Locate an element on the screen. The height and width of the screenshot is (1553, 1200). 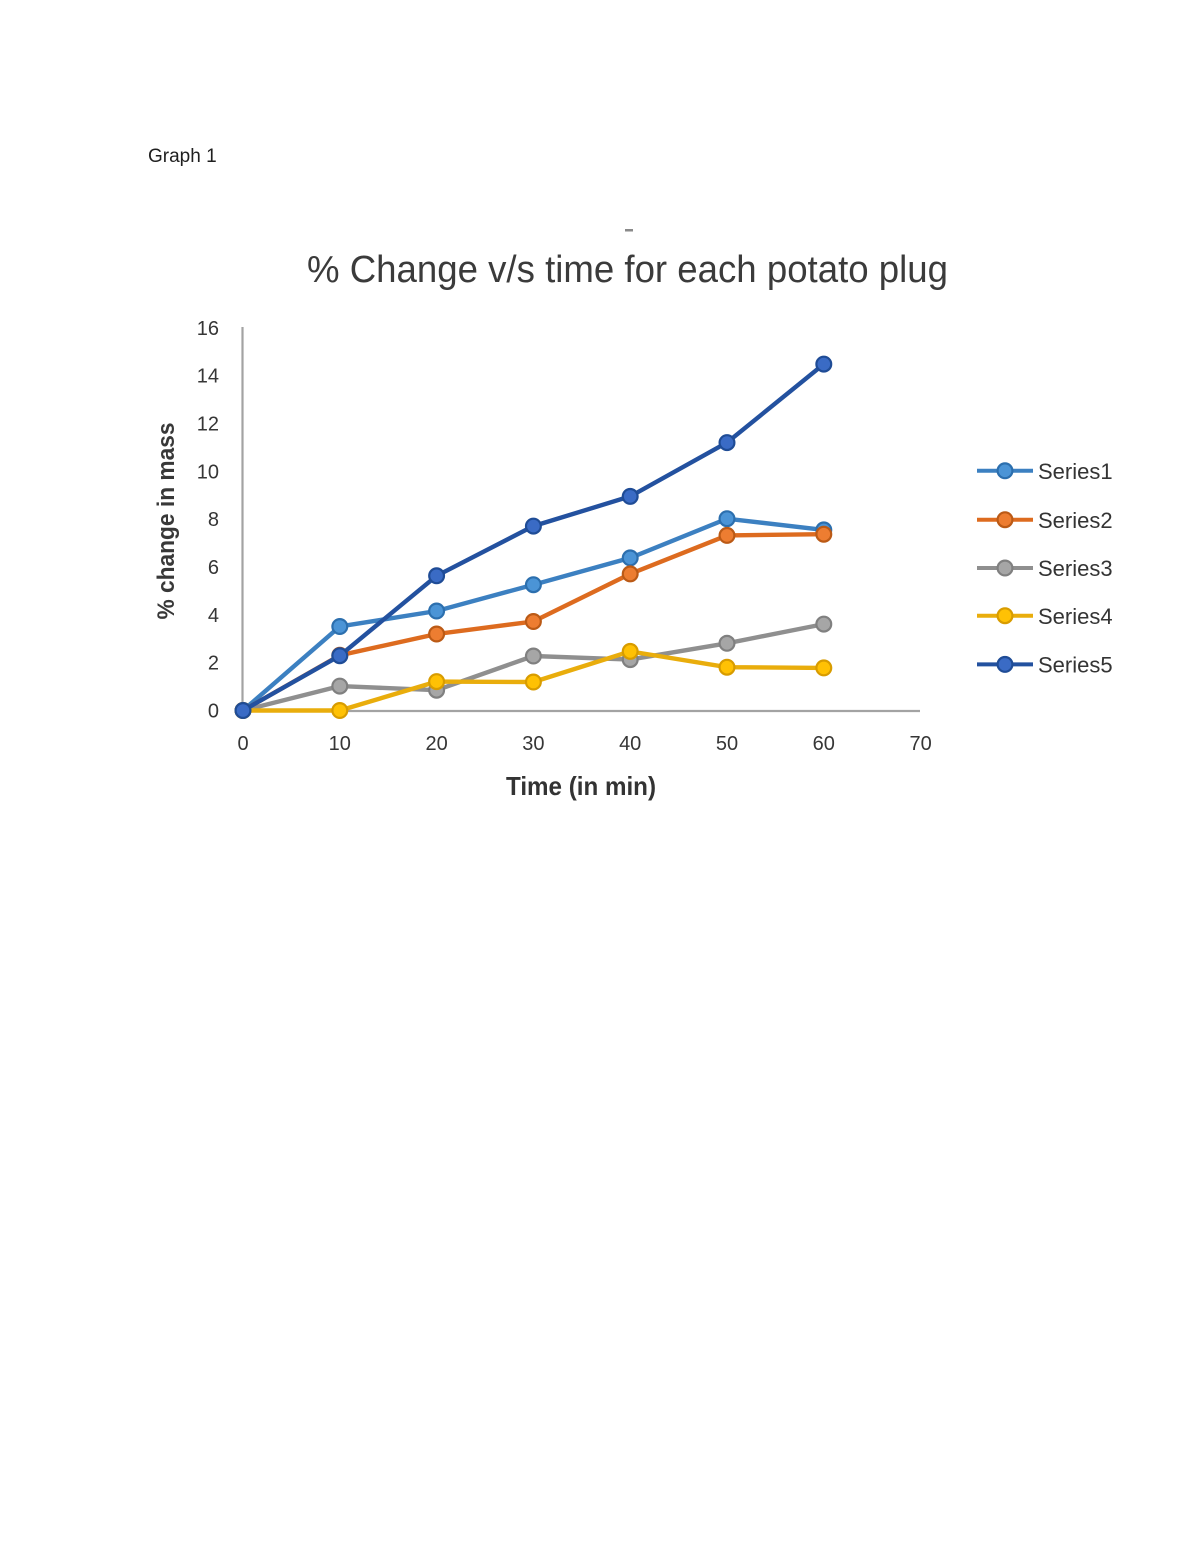
svg-text: 16 is located at coordinates (208, 329).